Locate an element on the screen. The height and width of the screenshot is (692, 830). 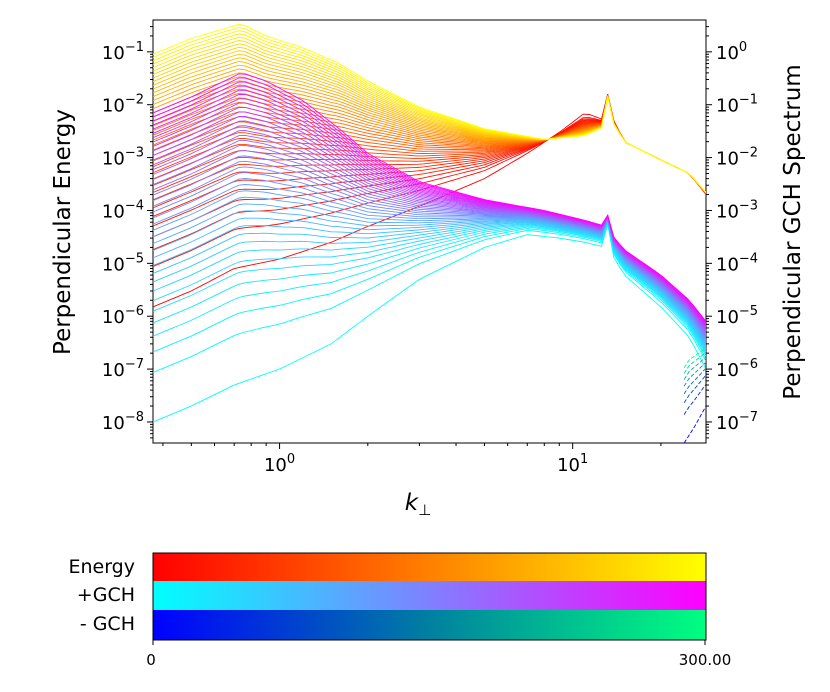
y-right-tick-label: 10⁻⁵ is located at coordinates (737, 316).